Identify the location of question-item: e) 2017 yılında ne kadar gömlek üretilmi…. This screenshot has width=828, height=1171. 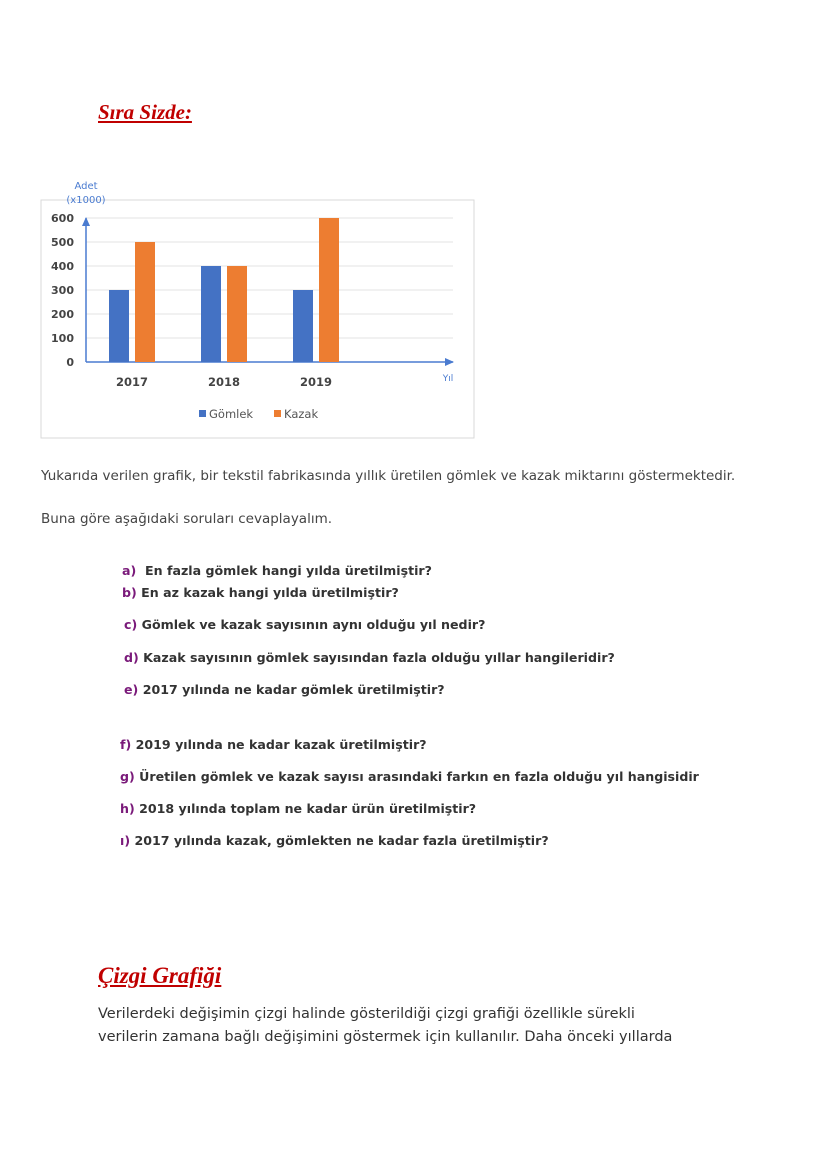
(284, 689).